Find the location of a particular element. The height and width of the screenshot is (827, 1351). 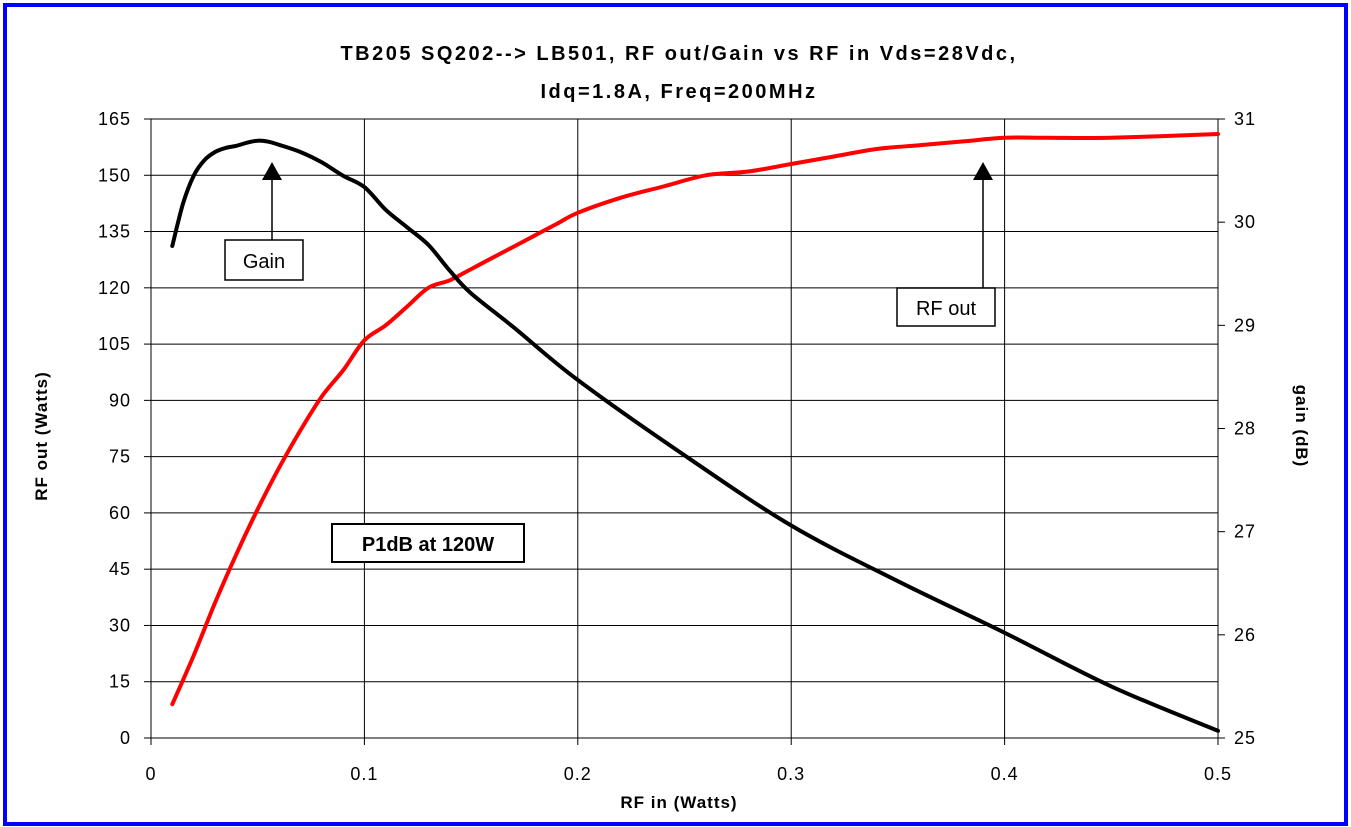

x-axis-label: RF in (Watts) is located at coordinates (678, 802).